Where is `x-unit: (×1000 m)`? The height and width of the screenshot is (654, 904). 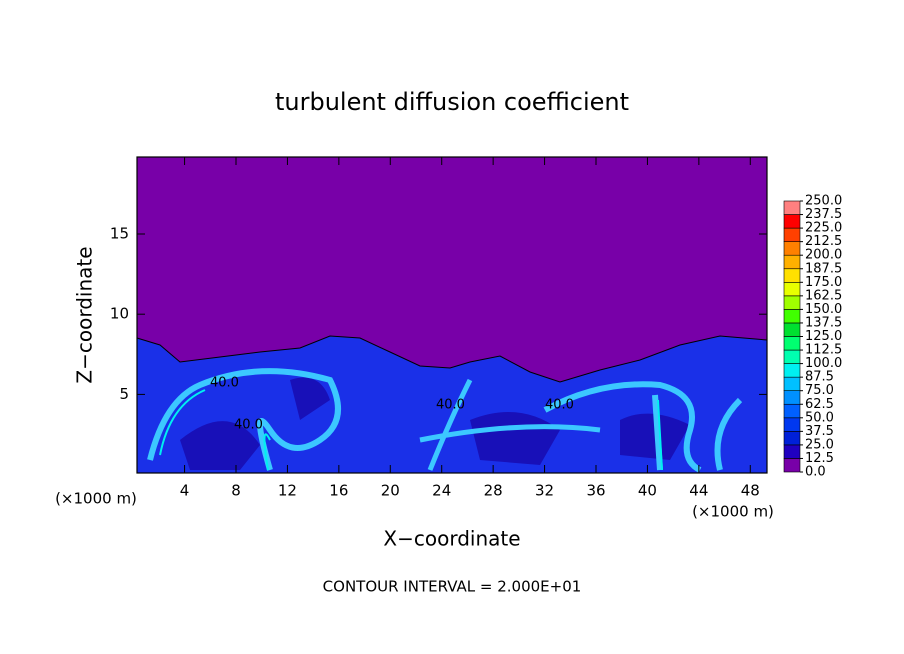
x-unit: (×1000 m) is located at coordinates (733, 512).